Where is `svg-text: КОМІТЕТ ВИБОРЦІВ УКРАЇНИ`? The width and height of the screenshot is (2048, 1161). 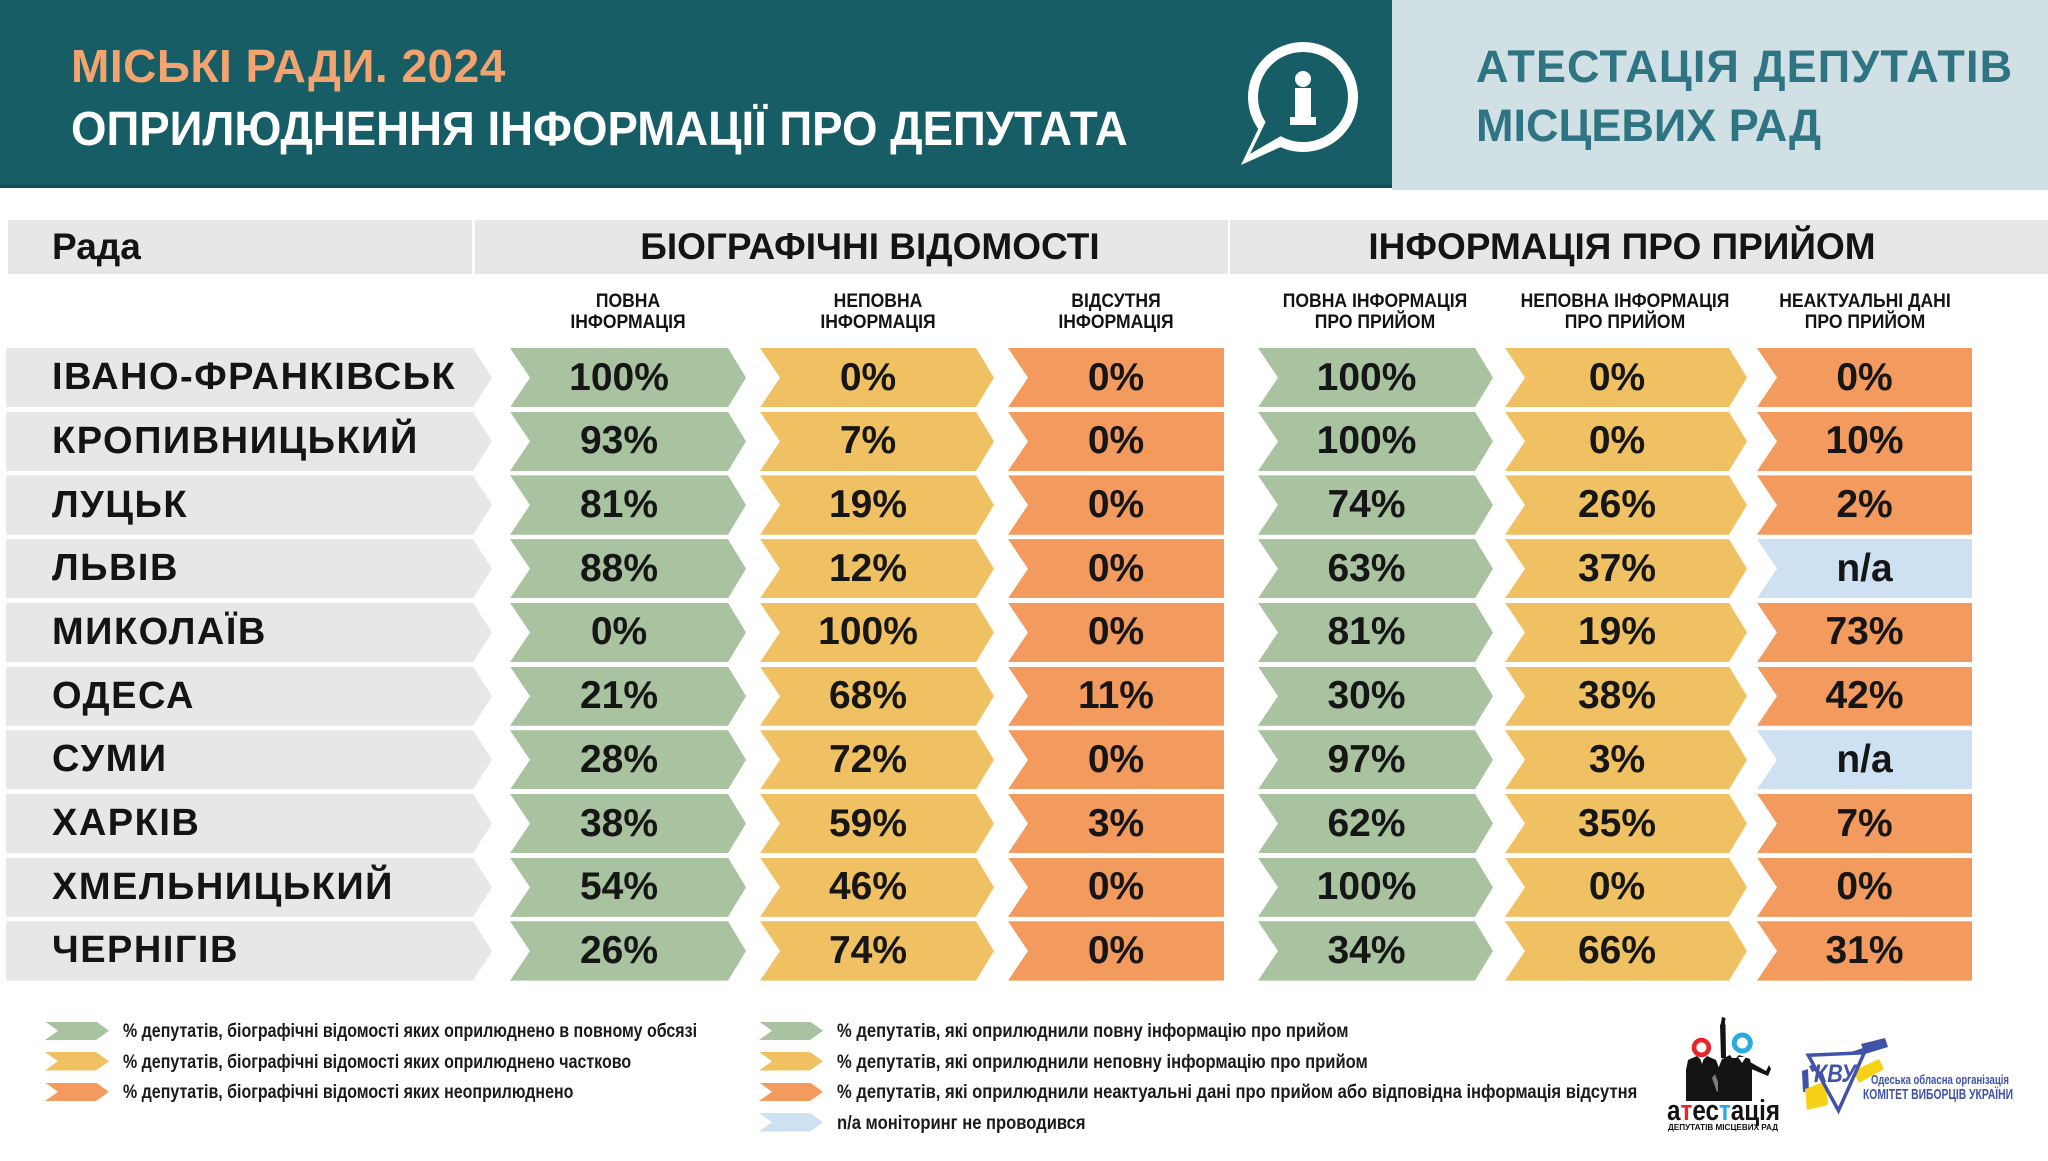
svg-text: КОМІТЕТ ВИБОРЦІВ УКРАЇНИ is located at coordinates (1938, 1094).